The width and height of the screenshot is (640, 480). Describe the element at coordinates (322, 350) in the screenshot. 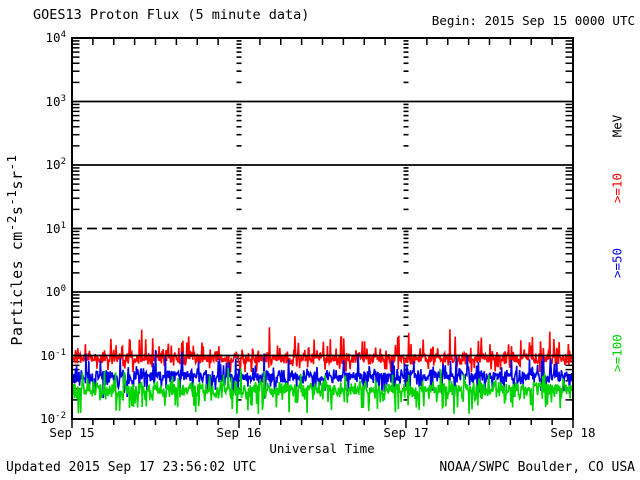

I see `series->=10` at that location.